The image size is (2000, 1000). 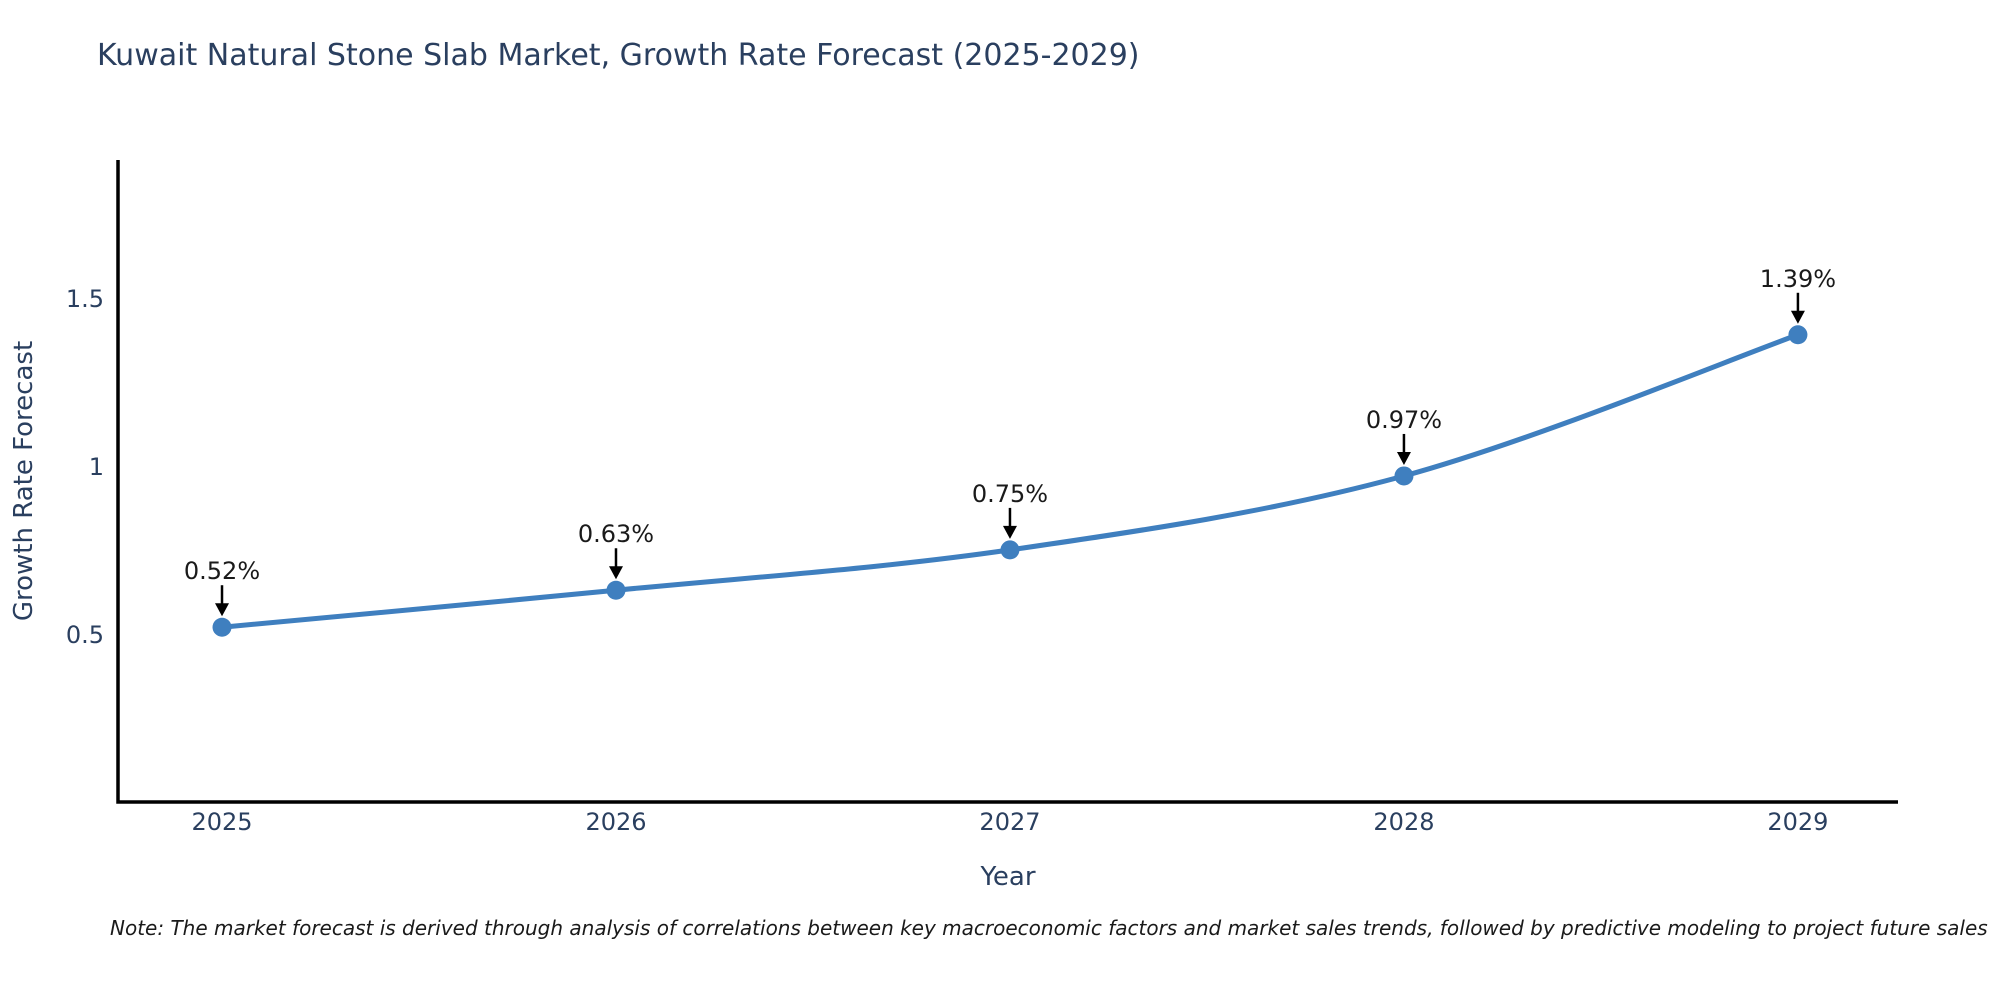 I want to click on x-tick-label: 2028, so click(x=1403, y=822).